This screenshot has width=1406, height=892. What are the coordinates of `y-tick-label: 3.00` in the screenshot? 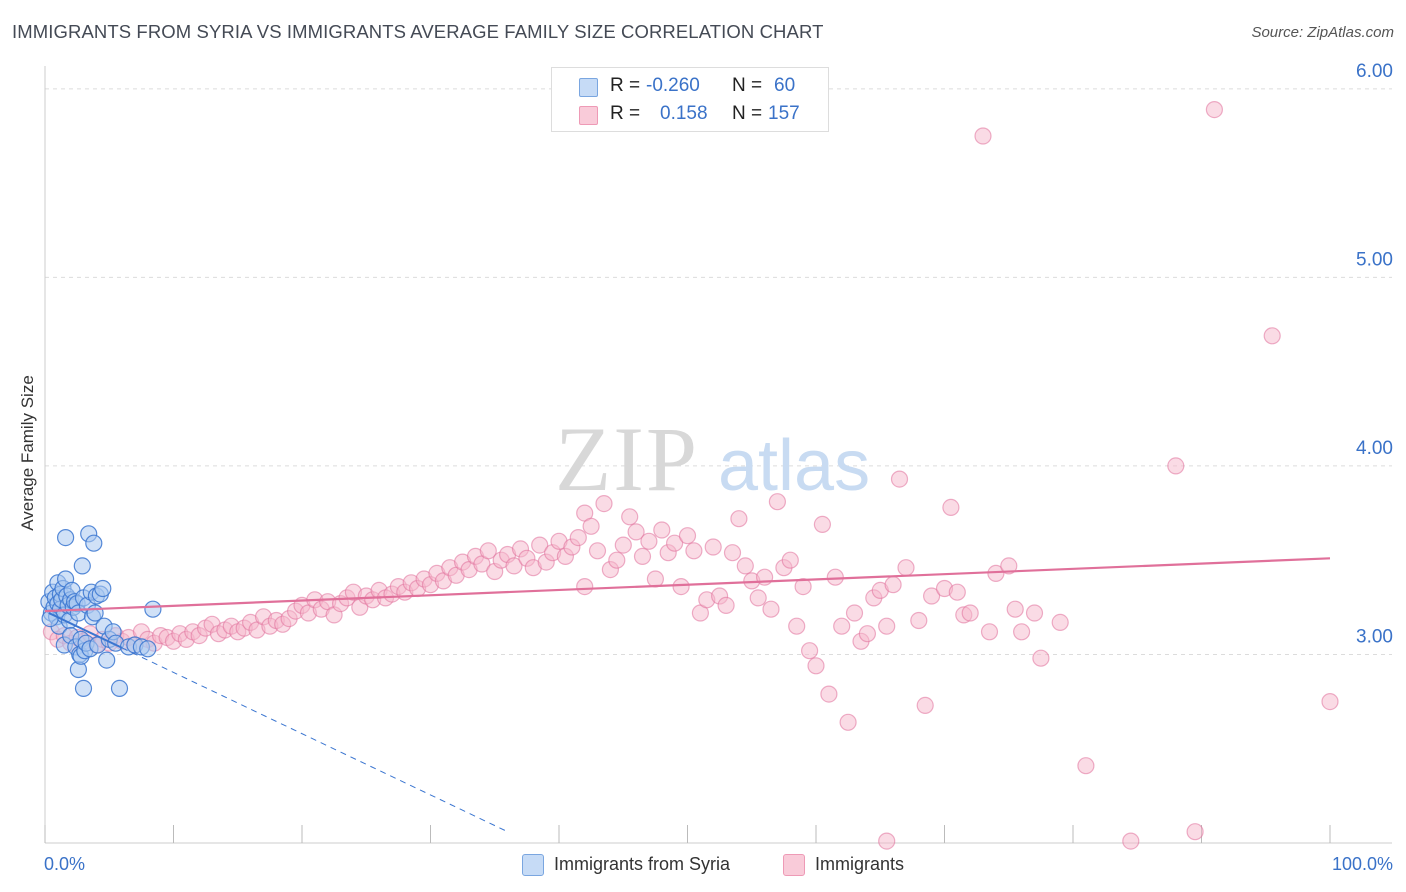 It's located at (1374, 636).